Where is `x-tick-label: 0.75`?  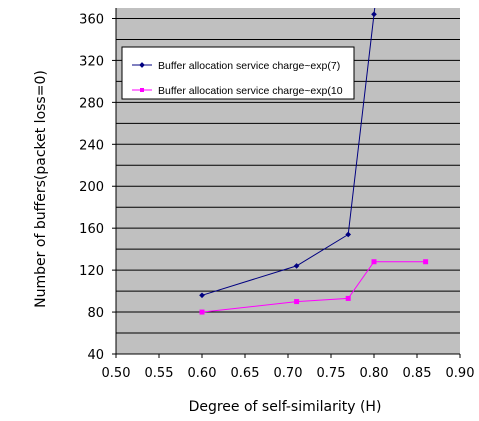 x-tick-label: 0.75 is located at coordinates (331, 373).